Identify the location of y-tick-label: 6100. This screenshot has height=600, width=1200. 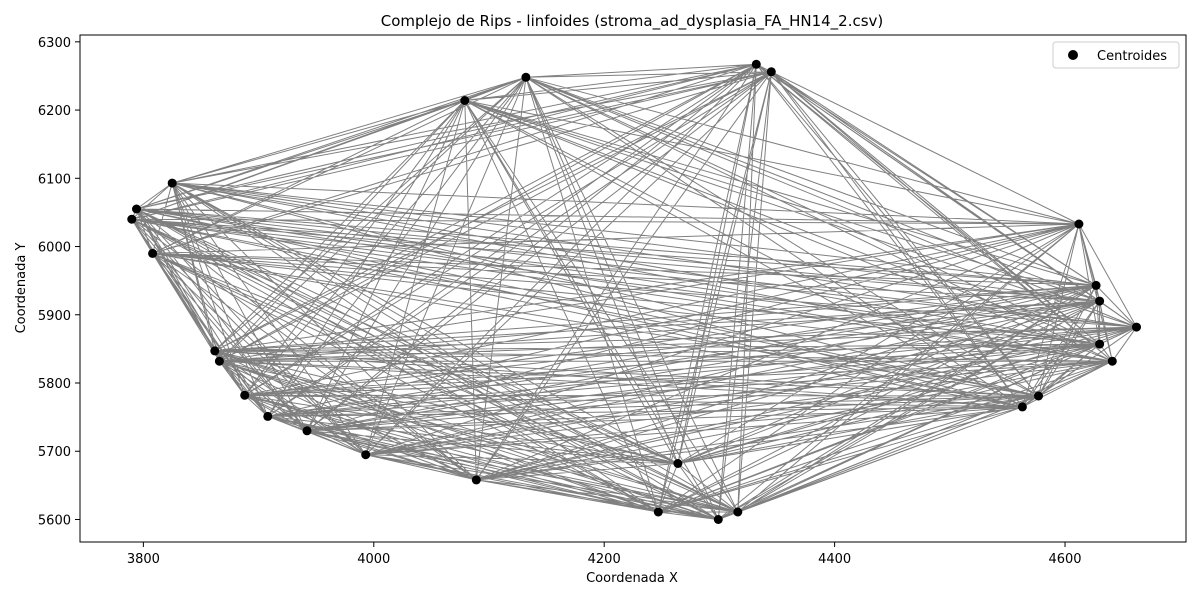
(54, 179).